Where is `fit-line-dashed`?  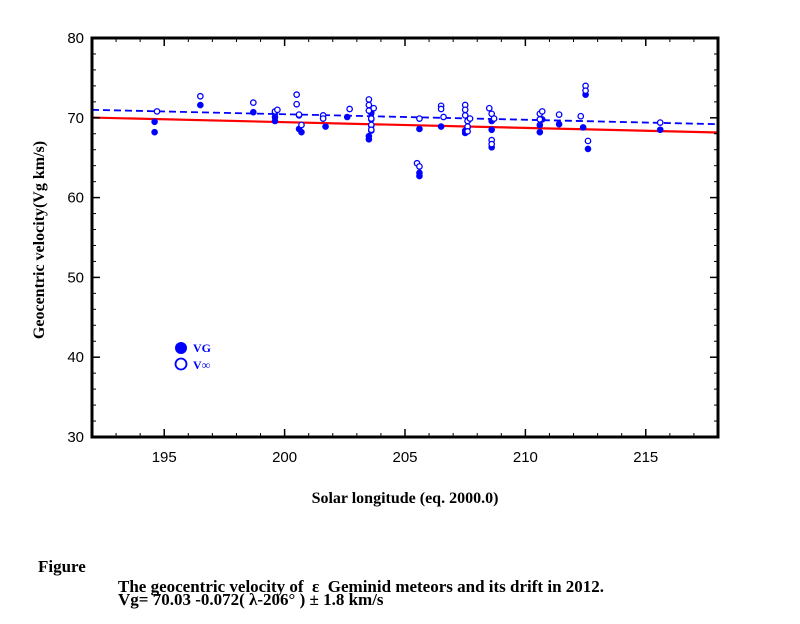 fit-line-dashed is located at coordinates (405, 117).